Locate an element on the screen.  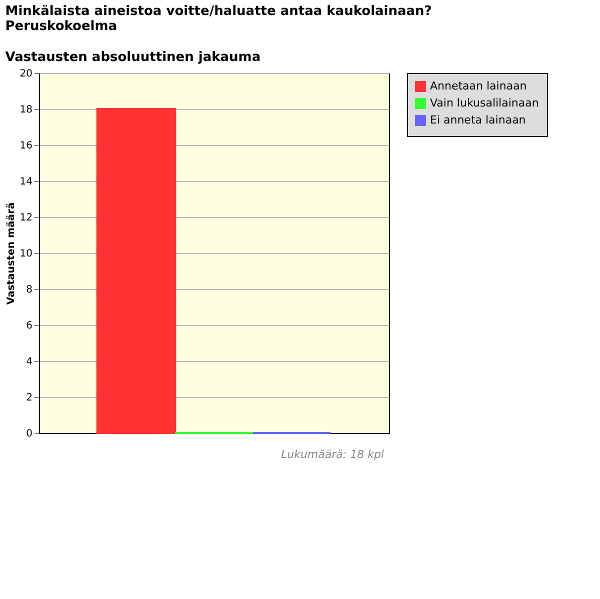
y-tick-label: 2 is located at coordinates (29, 398).